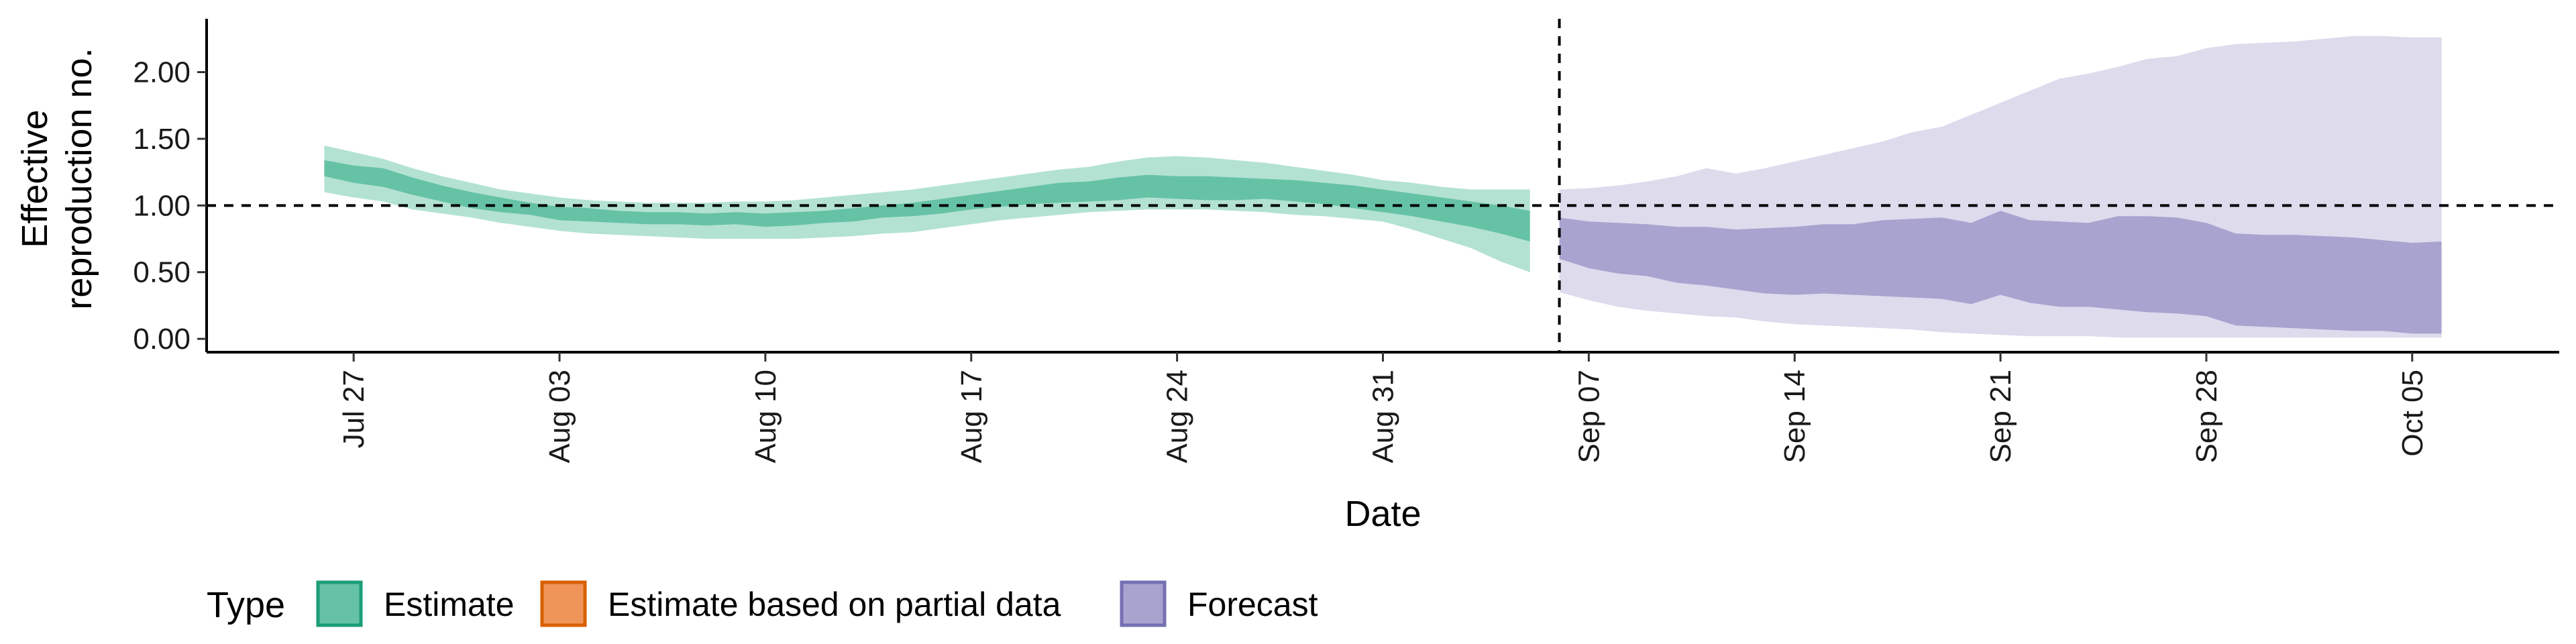  I want to click on x-tick-label: Aug 24, so click(1177, 416).